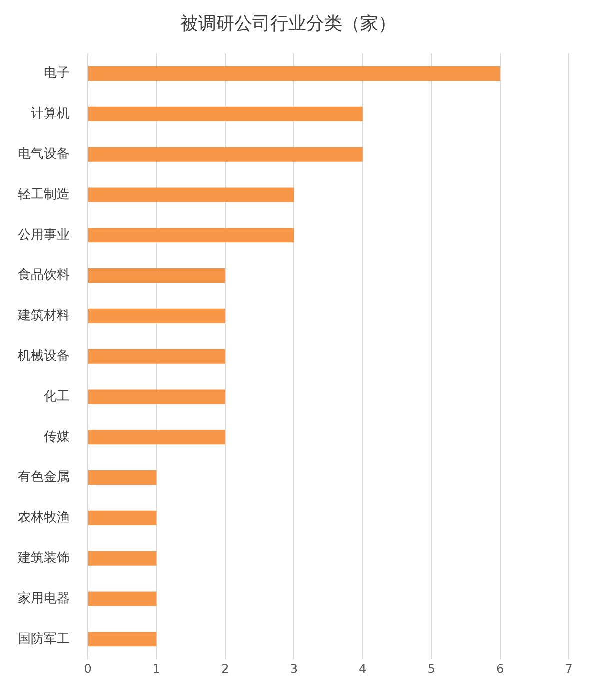 This screenshot has width=589, height=692. Describe the element at coordinates (44, 235) in the screenshot. I see `y-tick-label: 公用事业` at that location.